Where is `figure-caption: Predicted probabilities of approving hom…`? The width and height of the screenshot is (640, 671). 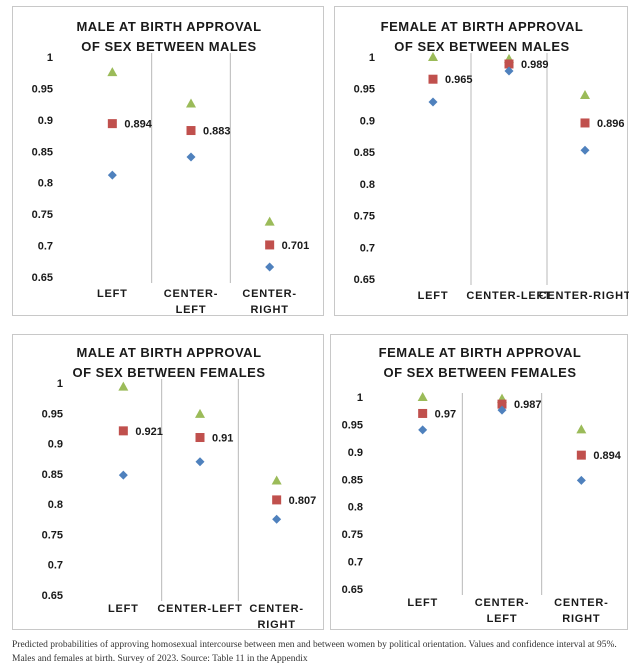 figure-caption: Predicted probabilities of approving hom… is located at coordinates (314, 652).